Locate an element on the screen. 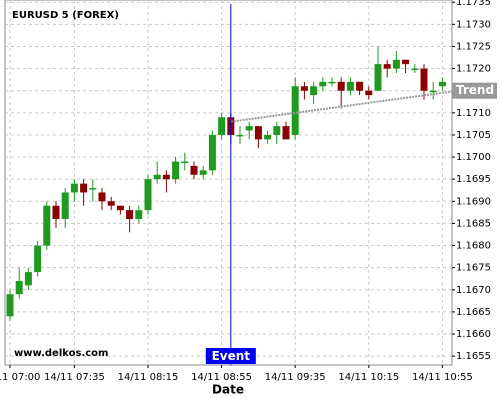 Image resolution: width=500 pixels, height=400 pixels. y-tick-label: 1.1700 is located at coordinates (473, 157).